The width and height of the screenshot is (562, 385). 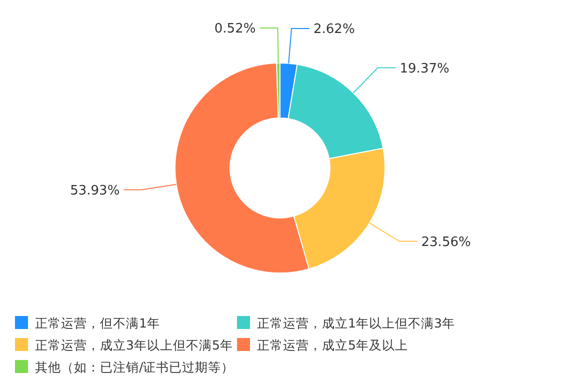 I want to click on data-label: 23.56%, so click(x=446, y=242).